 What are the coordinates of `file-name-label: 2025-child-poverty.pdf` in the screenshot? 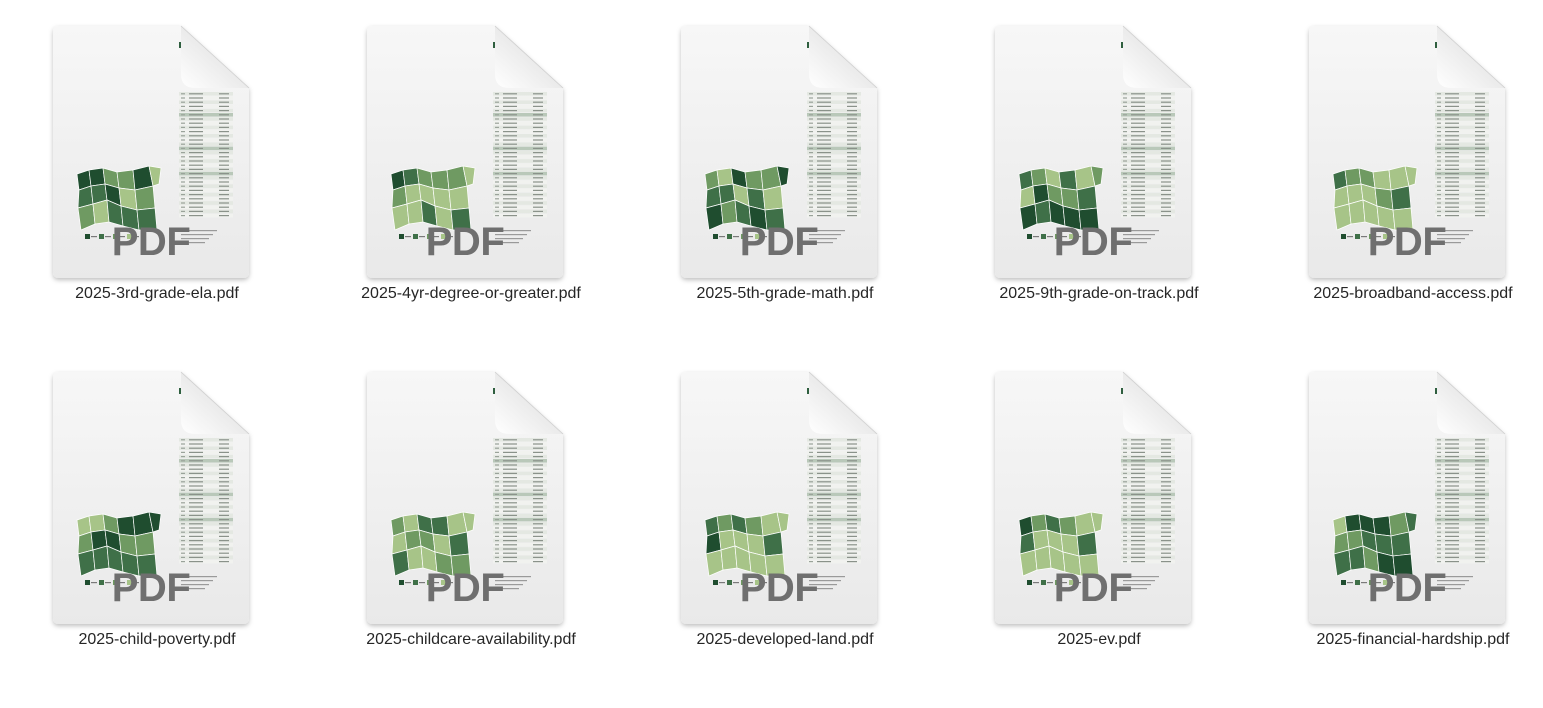 It's located at (157, 639).